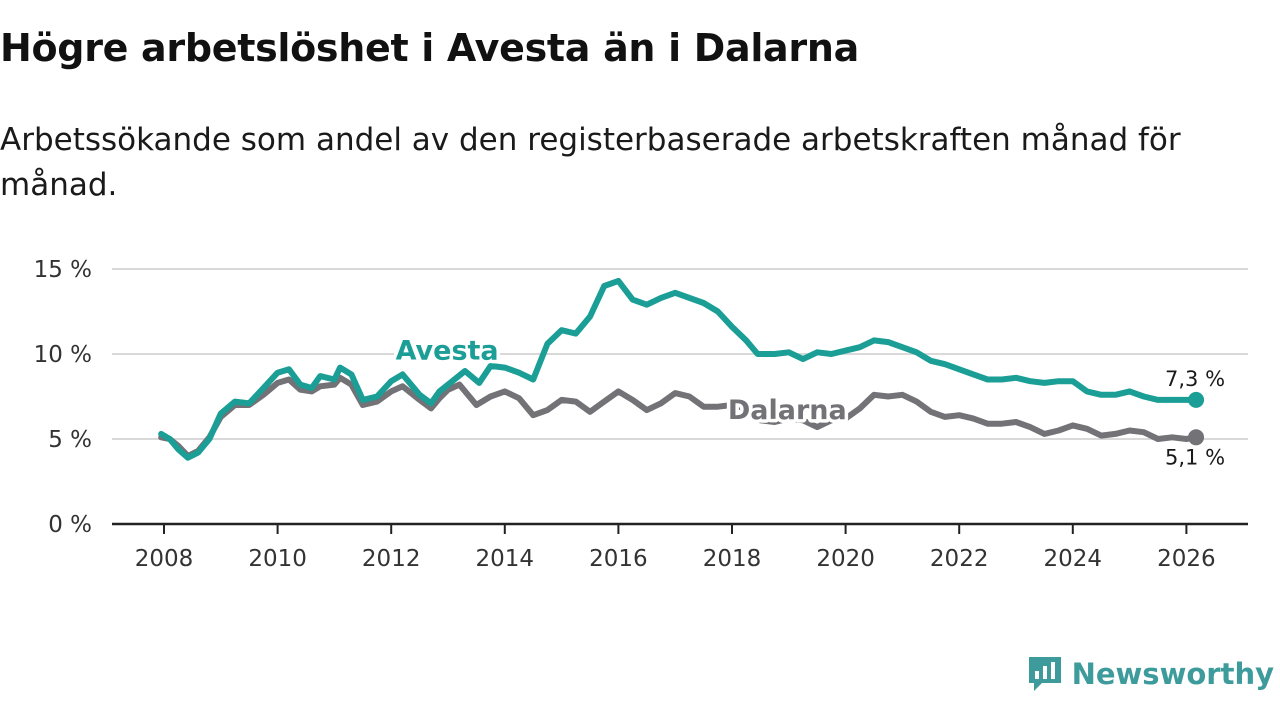 This screenshot has height=720, width=1280. I want to click on x-tick-label: 2020, so click(845, 559).